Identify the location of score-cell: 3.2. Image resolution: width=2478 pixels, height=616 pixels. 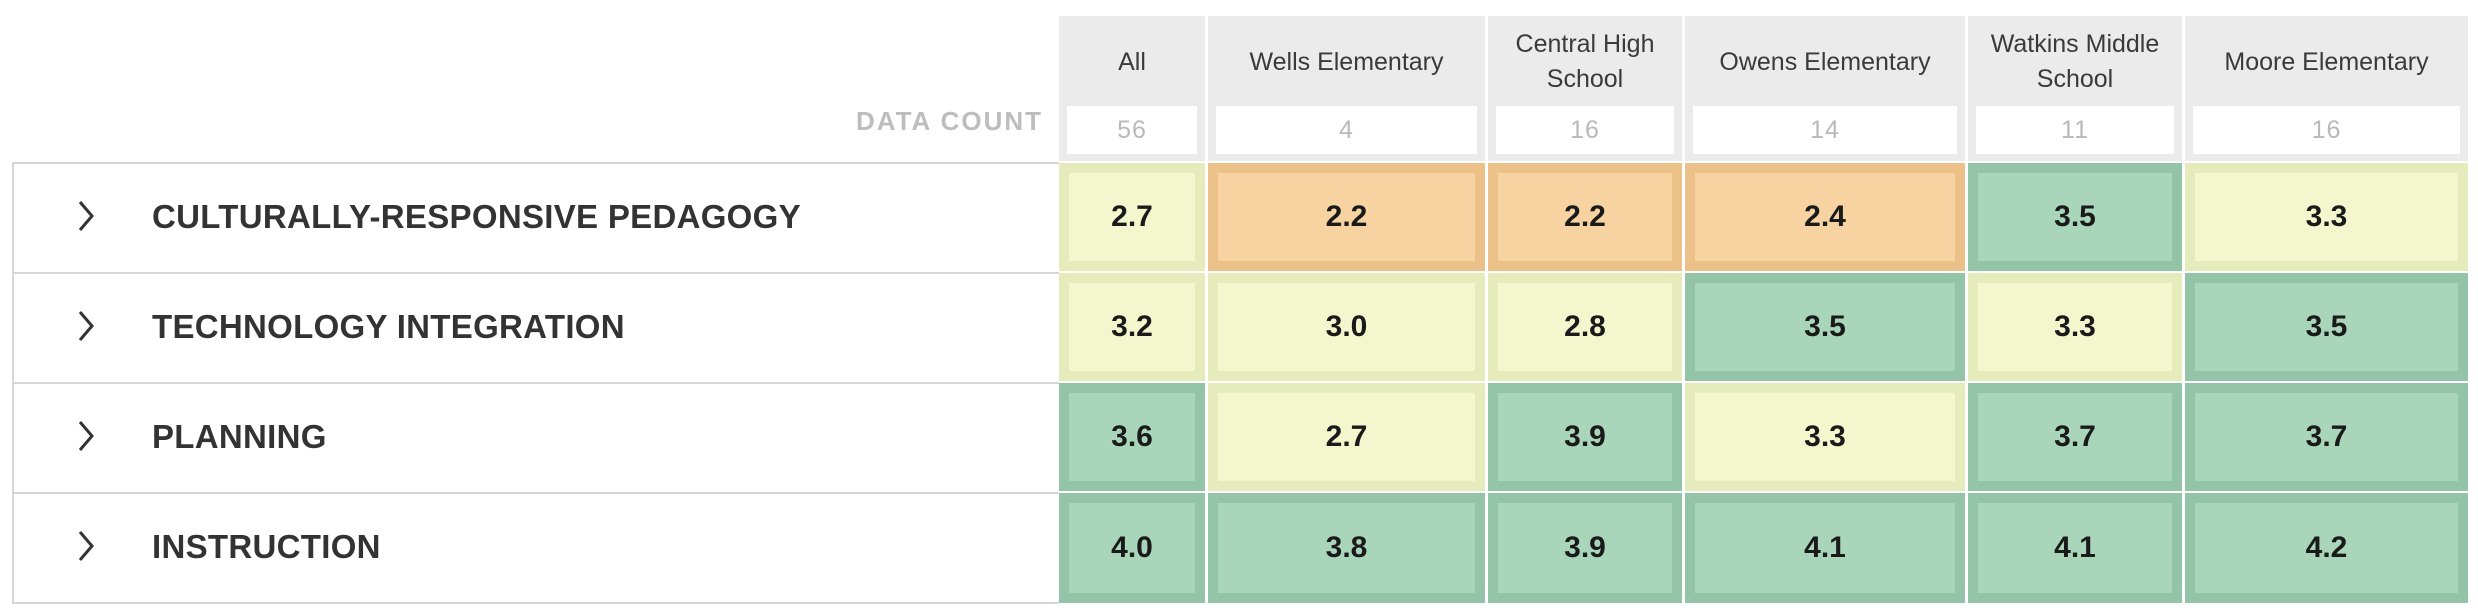
(1132, 327).